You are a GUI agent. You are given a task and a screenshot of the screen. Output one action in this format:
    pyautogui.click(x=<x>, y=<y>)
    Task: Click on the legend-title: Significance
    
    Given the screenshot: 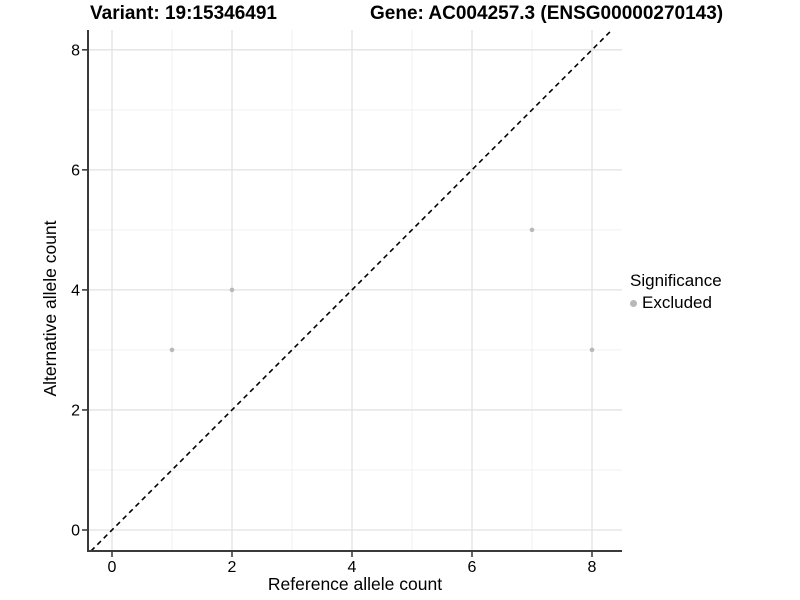 What is the action you would take?
    pyautogui.click(x=676, y=280)
    